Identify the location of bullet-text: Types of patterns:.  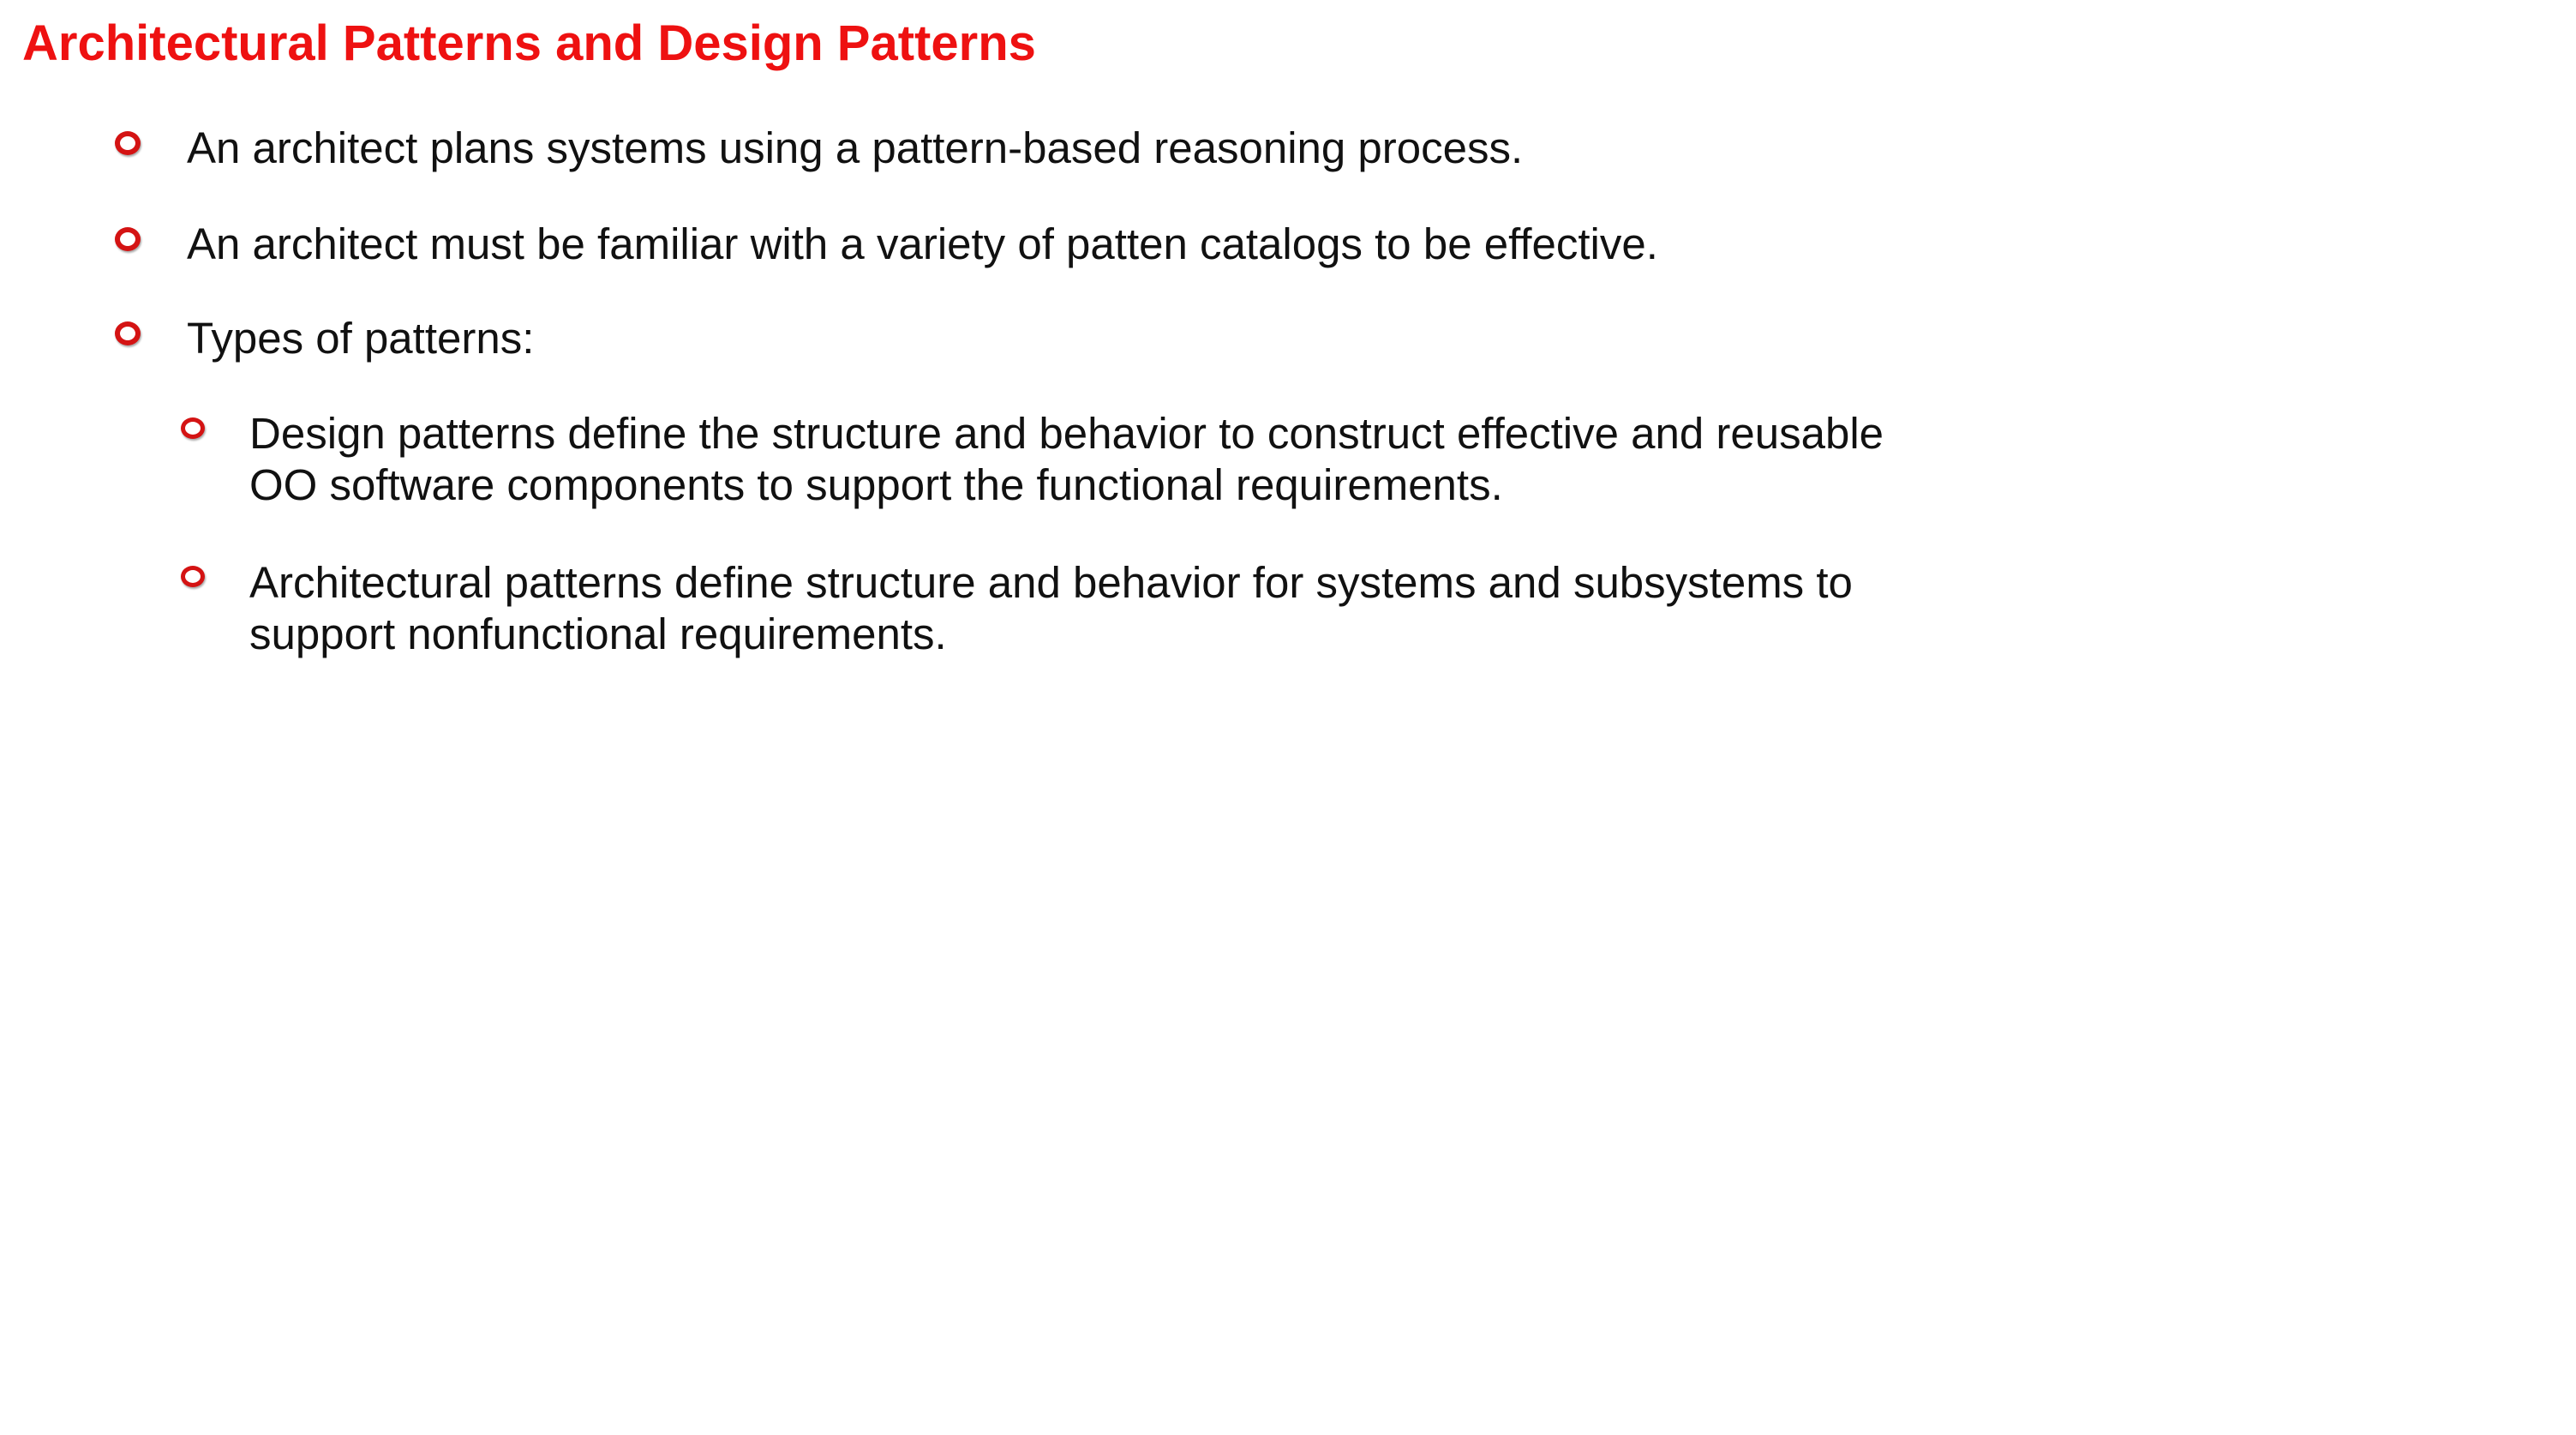
(361, 338).